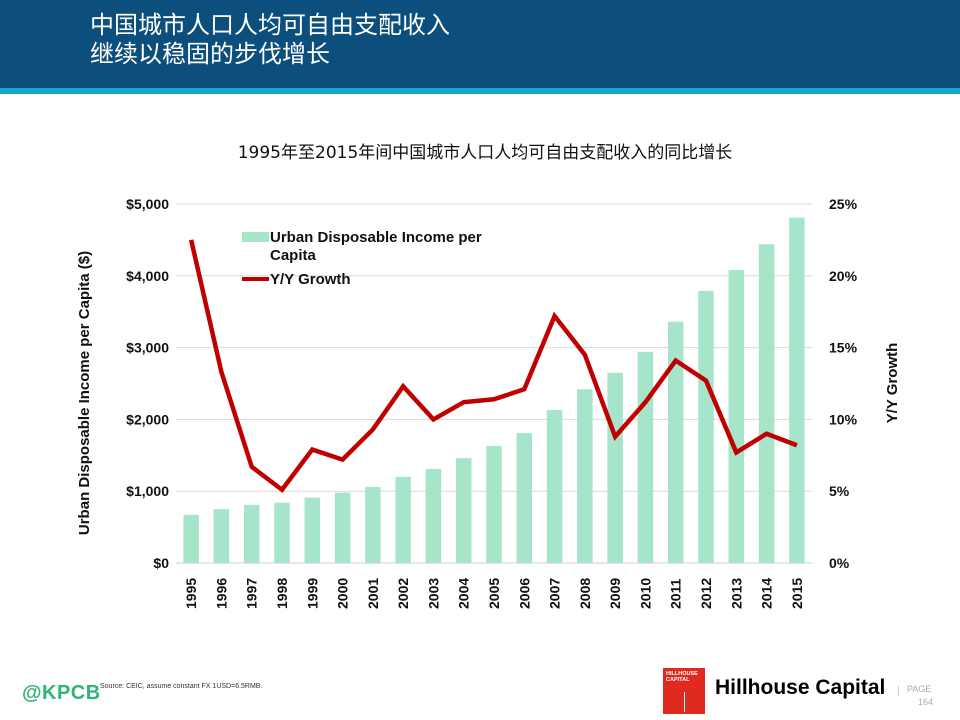 The height and width of the screenshot is (720, 960). Describe the element at coordinates (310, 279) in the screenshot. I see `legend-line-label: Y/Y Growth` at that location.